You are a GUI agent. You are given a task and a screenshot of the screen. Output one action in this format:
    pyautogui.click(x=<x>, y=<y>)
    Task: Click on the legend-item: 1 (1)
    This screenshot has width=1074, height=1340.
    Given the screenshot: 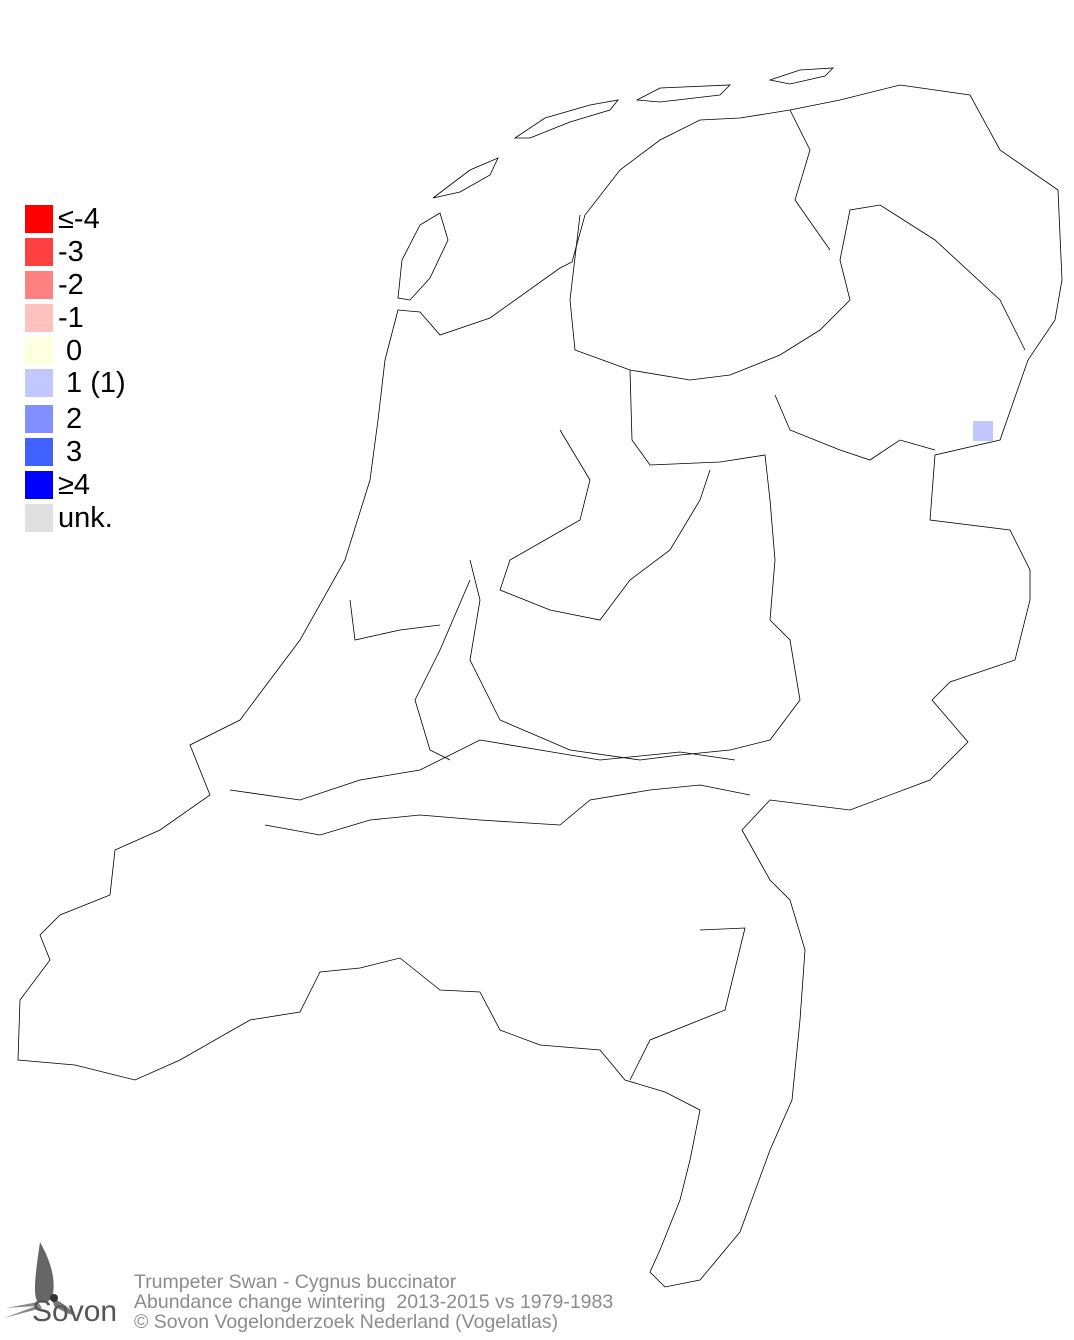 What is the action you would take?
    pyautogui.click(x=75, y=383)
    